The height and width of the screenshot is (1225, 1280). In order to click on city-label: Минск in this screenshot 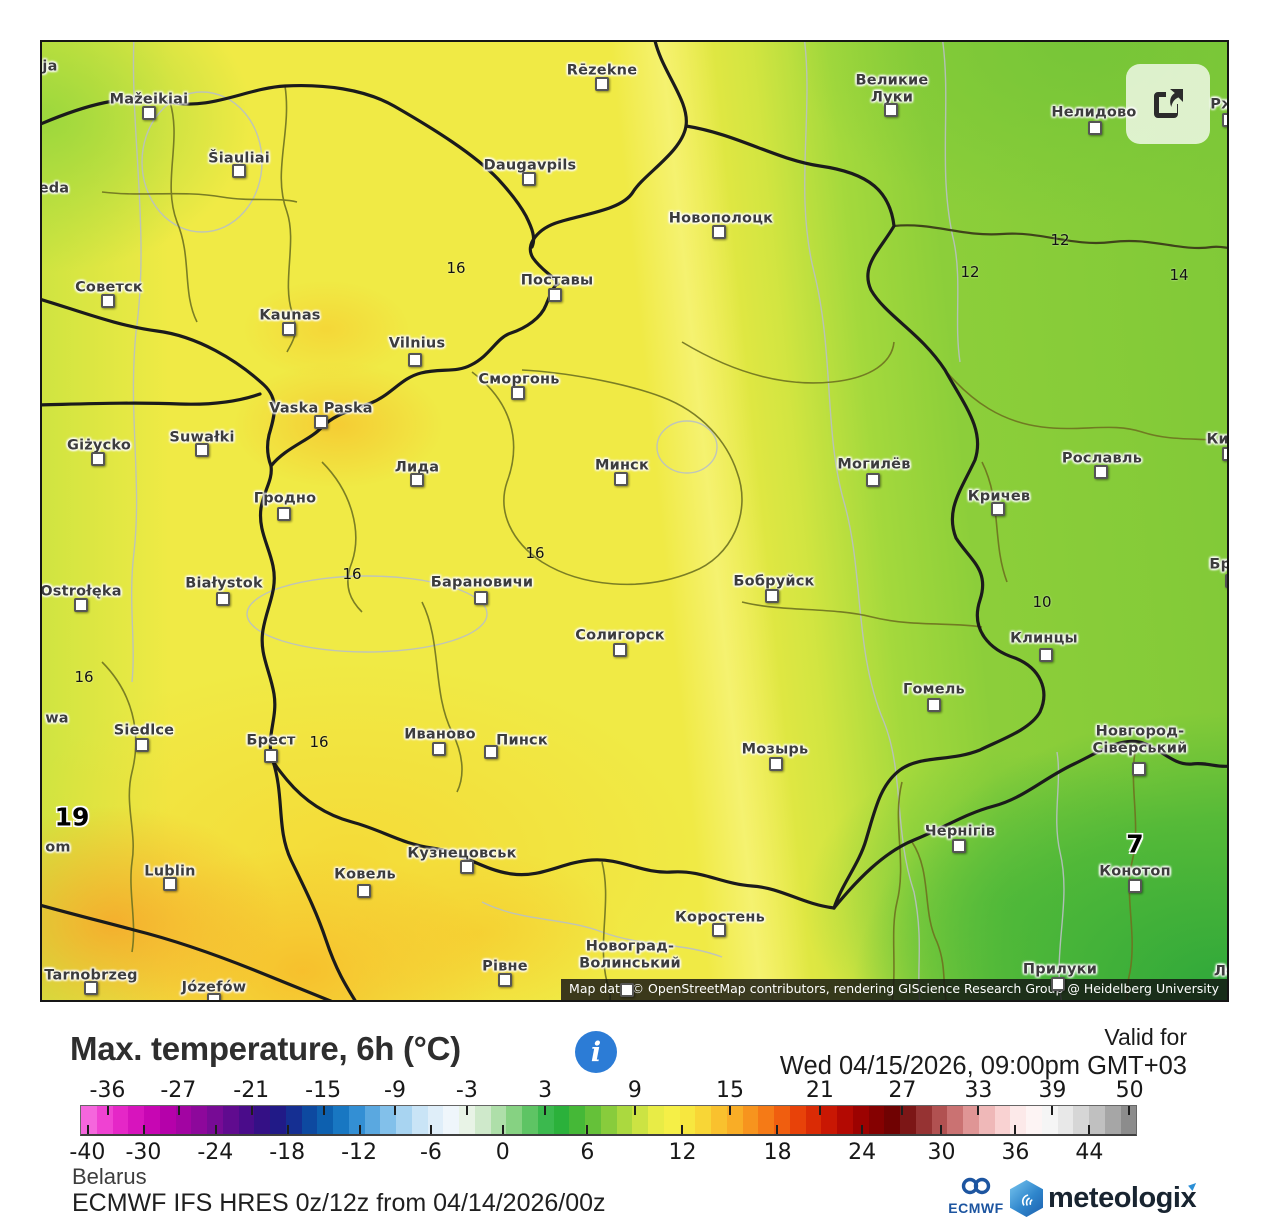, I will do `click(622, 465)`.